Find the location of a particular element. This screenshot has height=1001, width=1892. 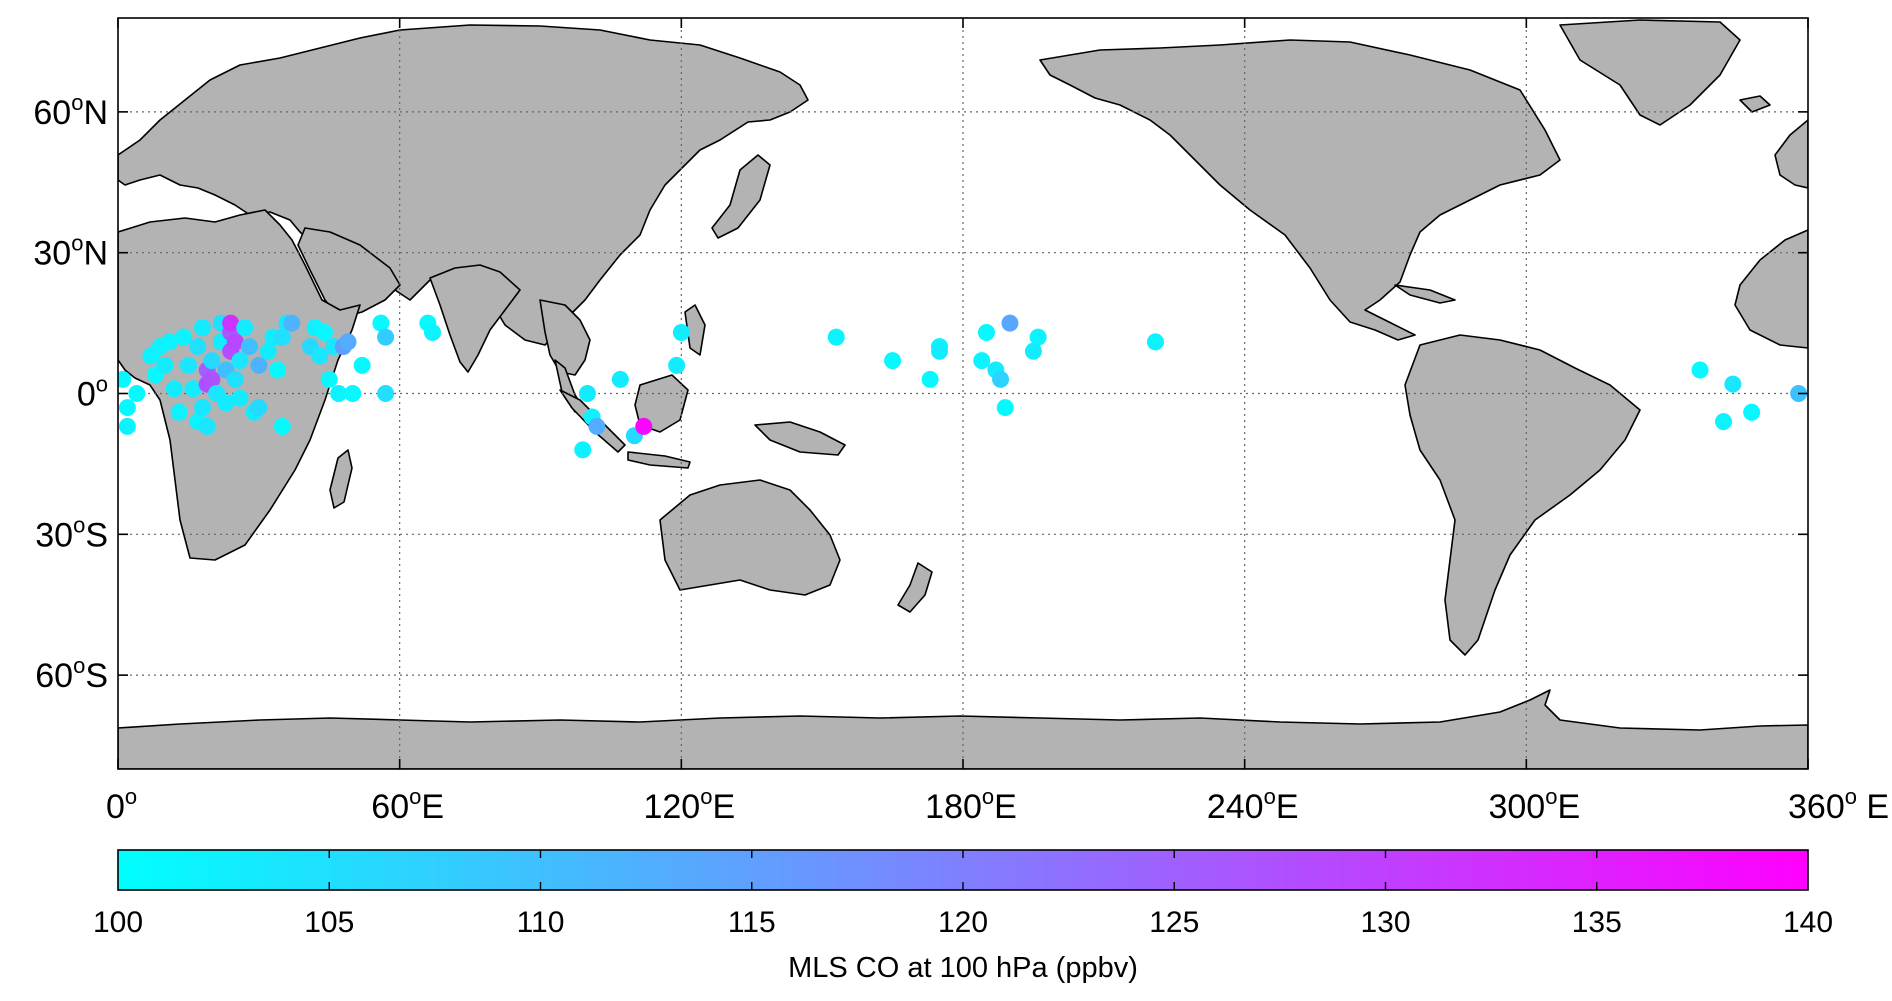

longitude-tick-labels: 0o 60oE 120oE 180oE 240oE 300oE 360o E is located at coordinates (997, 805).